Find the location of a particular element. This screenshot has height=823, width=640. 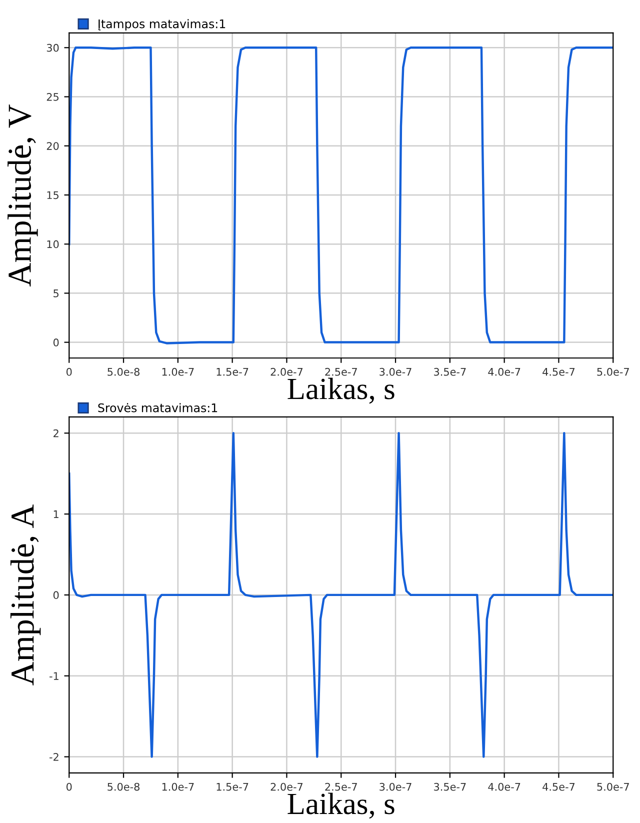

y-tick-label: -2 is located at coordinates (54, 757).